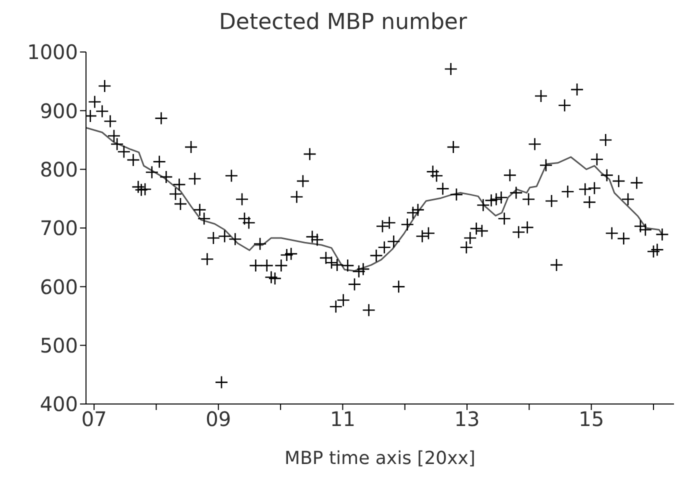  I want to click on x-axis-title: MBP time axis [20xx], so click(380, 458).